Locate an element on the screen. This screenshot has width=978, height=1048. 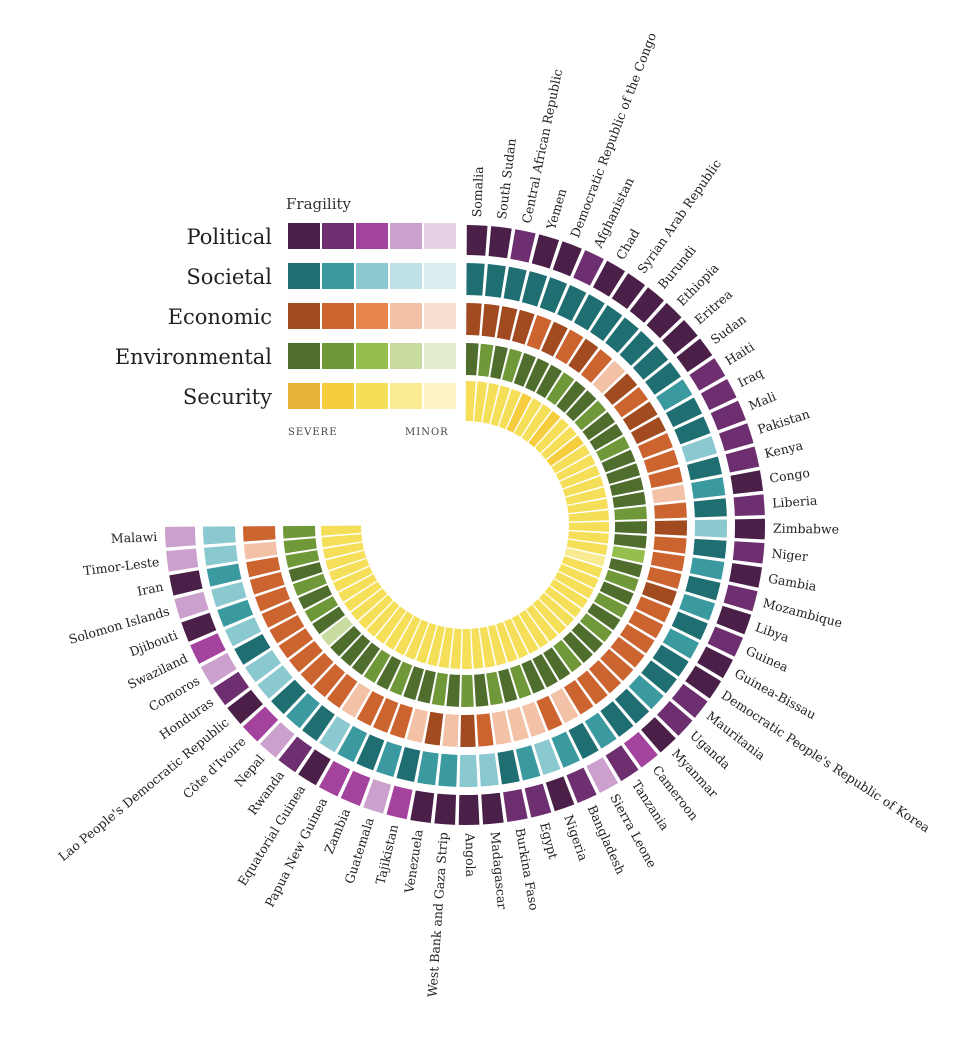
country-label: West Bank and Gaza Strip is located at coordinates (437, 915).